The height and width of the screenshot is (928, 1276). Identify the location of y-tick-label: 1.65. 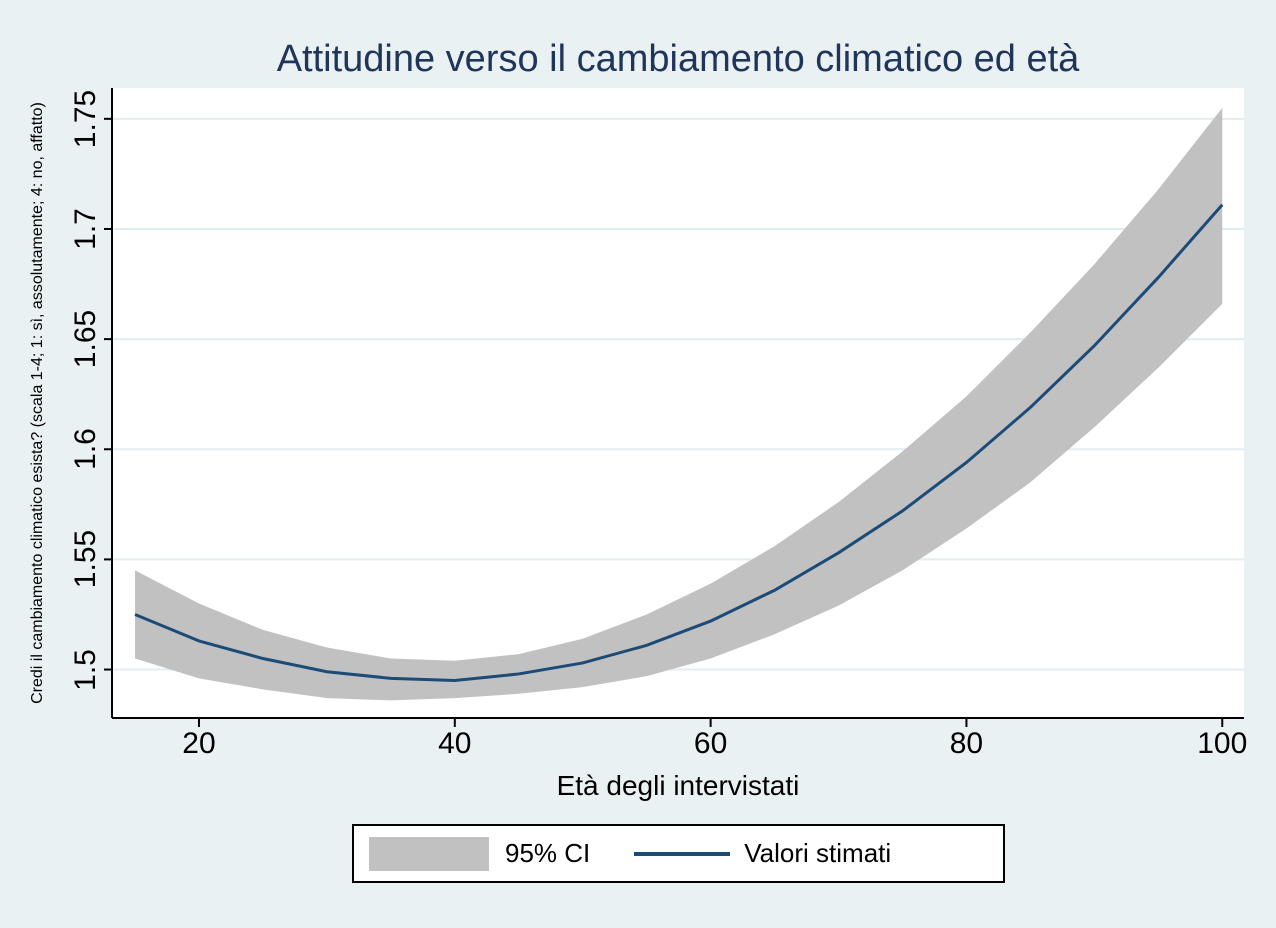
(85, 339).